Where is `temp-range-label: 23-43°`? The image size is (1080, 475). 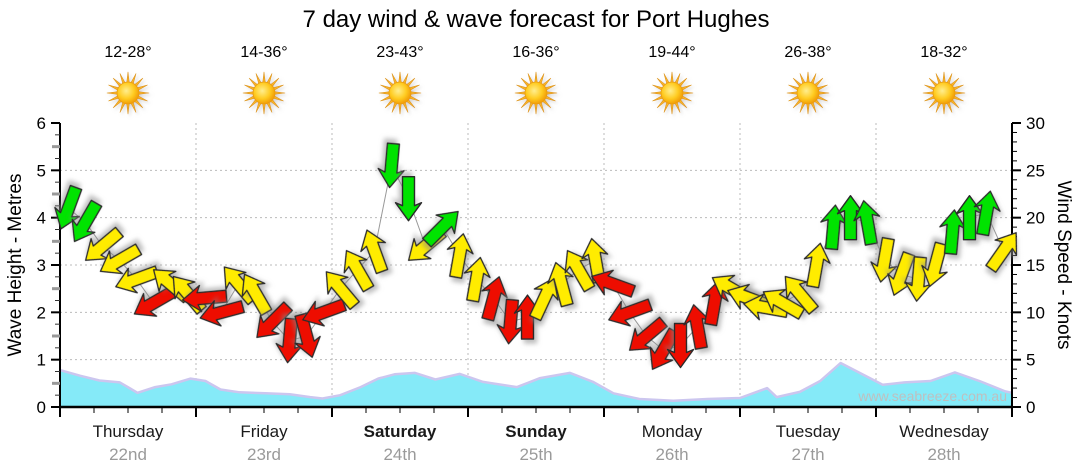 temp-range-label: 23-43° is located at coordinates (399, 52).